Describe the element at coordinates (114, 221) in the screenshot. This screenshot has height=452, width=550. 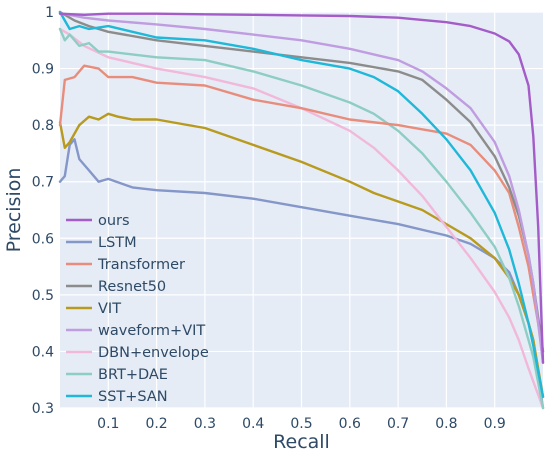
I see `legend-label: ours` at that location.